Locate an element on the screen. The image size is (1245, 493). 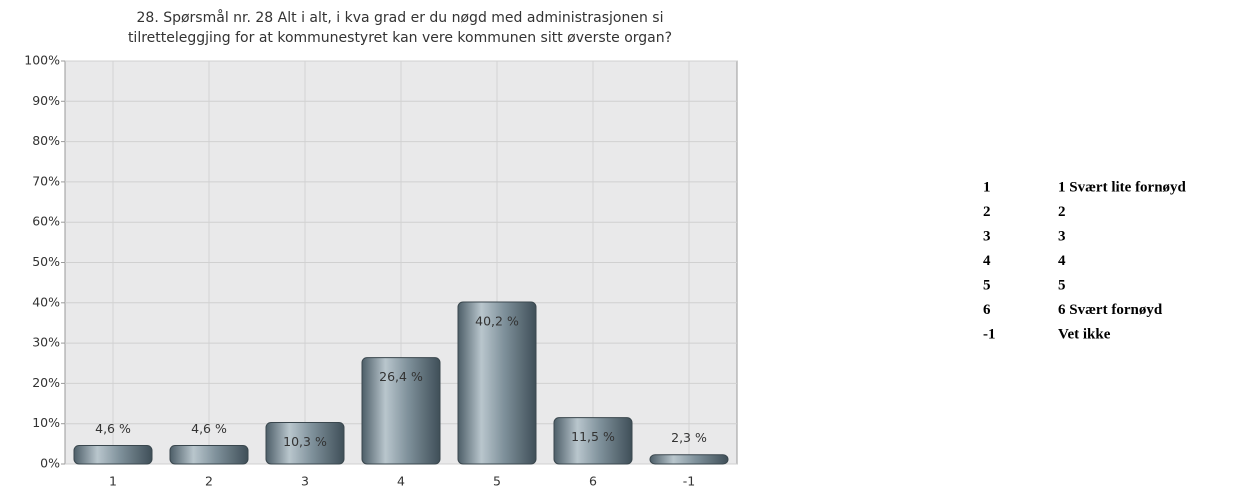
x-tick-label: 4 is located at coordinates (401, 481).